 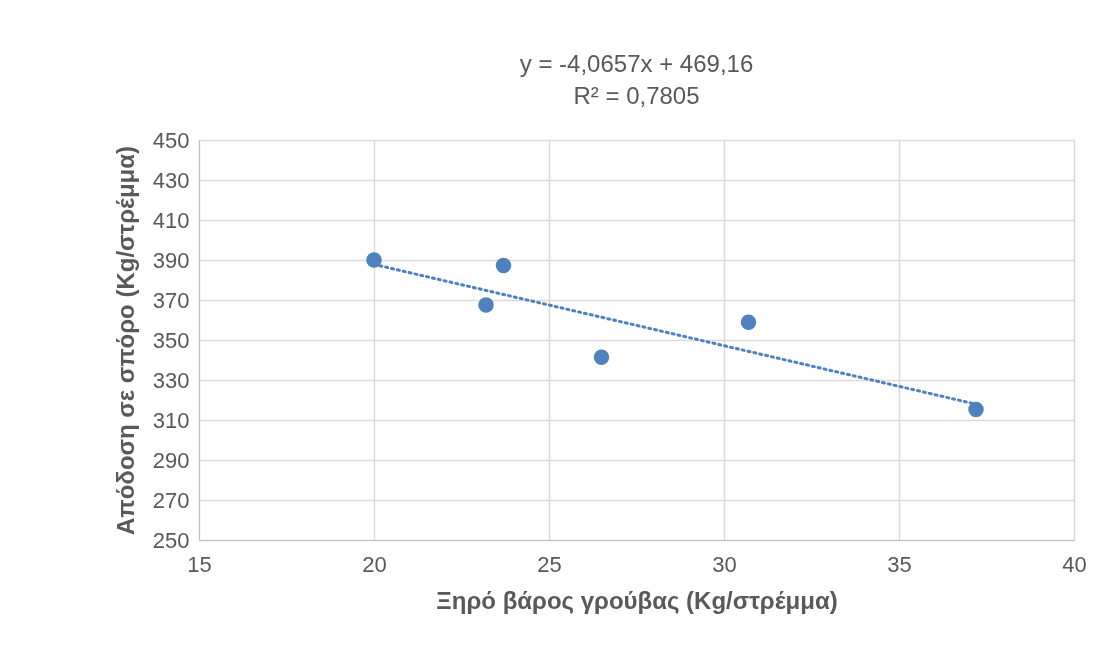 I want to click on y-tick-label: 270, so click(x=171, y=500).